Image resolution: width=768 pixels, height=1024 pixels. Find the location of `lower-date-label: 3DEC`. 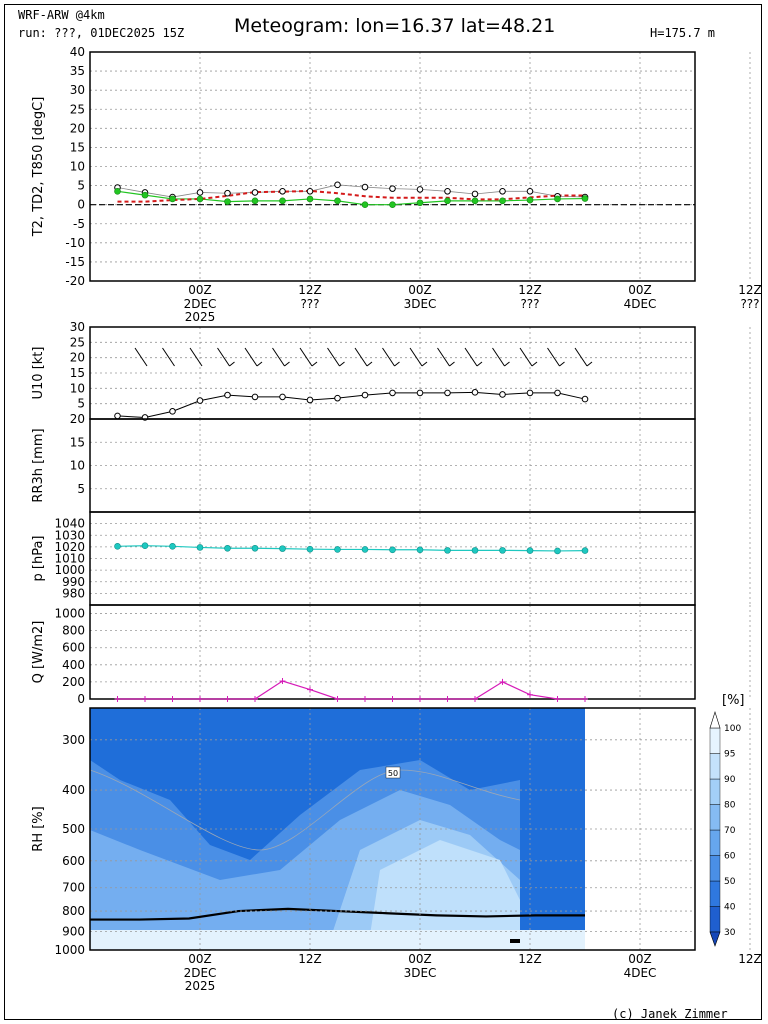

lower-date-label: 3DEC is located at coordinates (420, 973).